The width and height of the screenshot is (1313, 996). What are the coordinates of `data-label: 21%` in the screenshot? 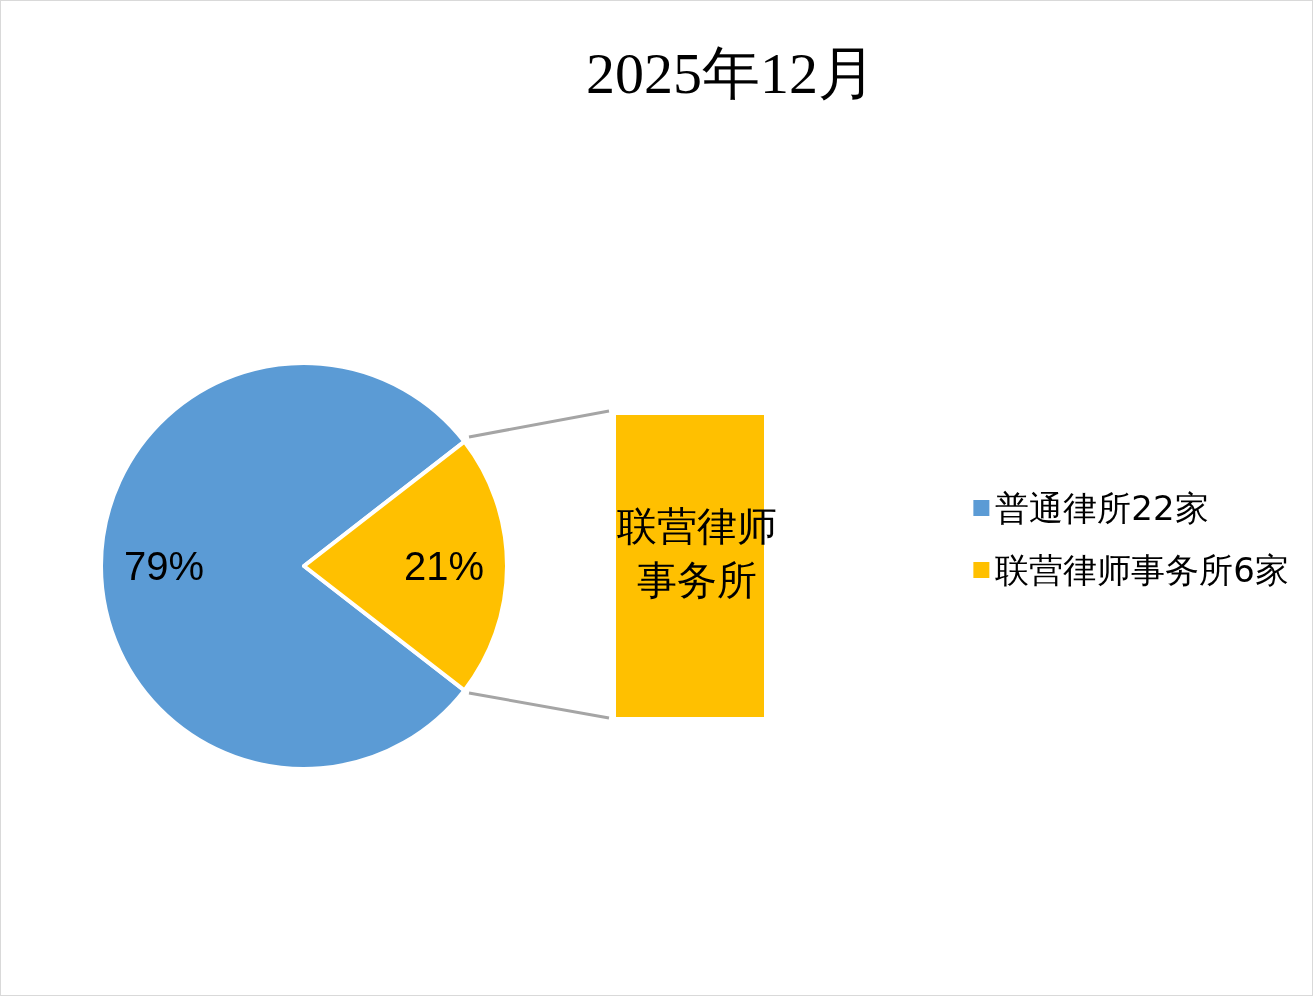 It's located at (444, 566).